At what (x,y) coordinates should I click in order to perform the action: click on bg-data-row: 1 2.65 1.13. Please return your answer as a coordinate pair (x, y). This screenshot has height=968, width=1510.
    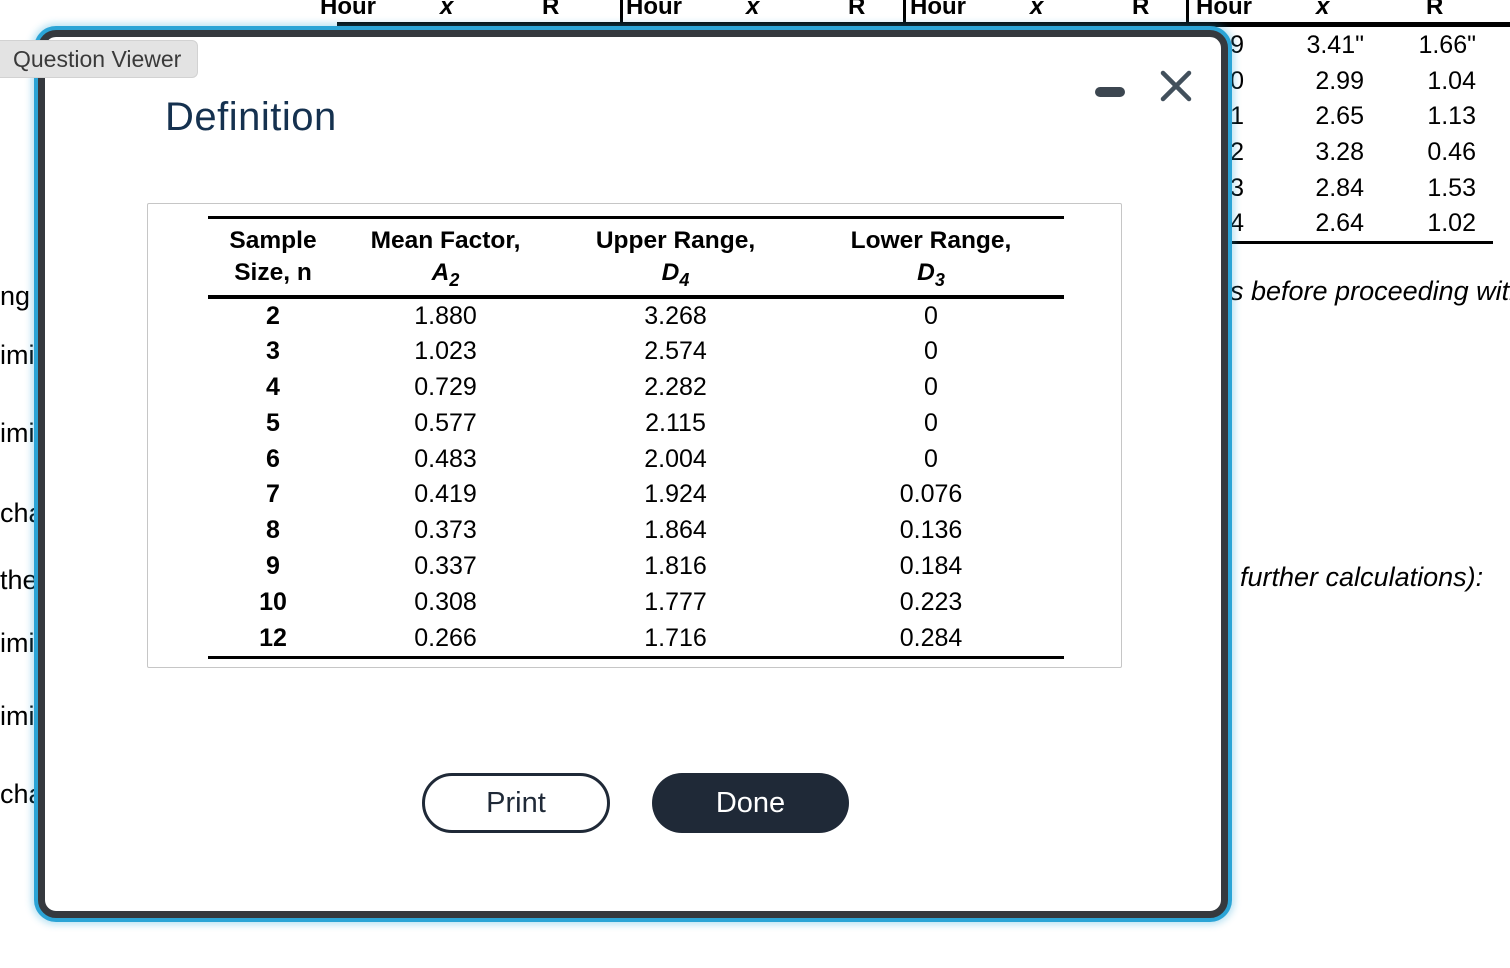
    Looking at the image, I should click on (1350, 117).